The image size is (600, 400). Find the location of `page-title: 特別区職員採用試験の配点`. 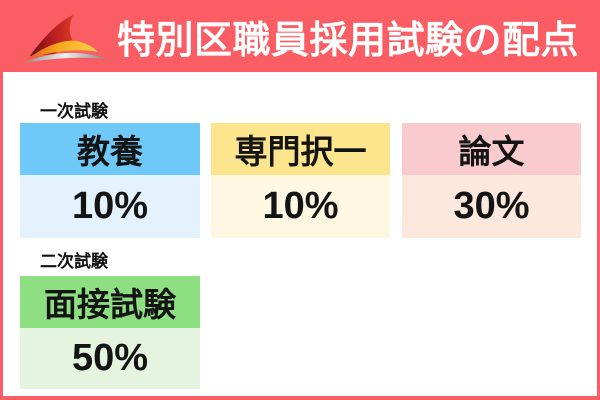

page-title: 特別区職員採用試験の配点 is located at coordinates (347, 40).